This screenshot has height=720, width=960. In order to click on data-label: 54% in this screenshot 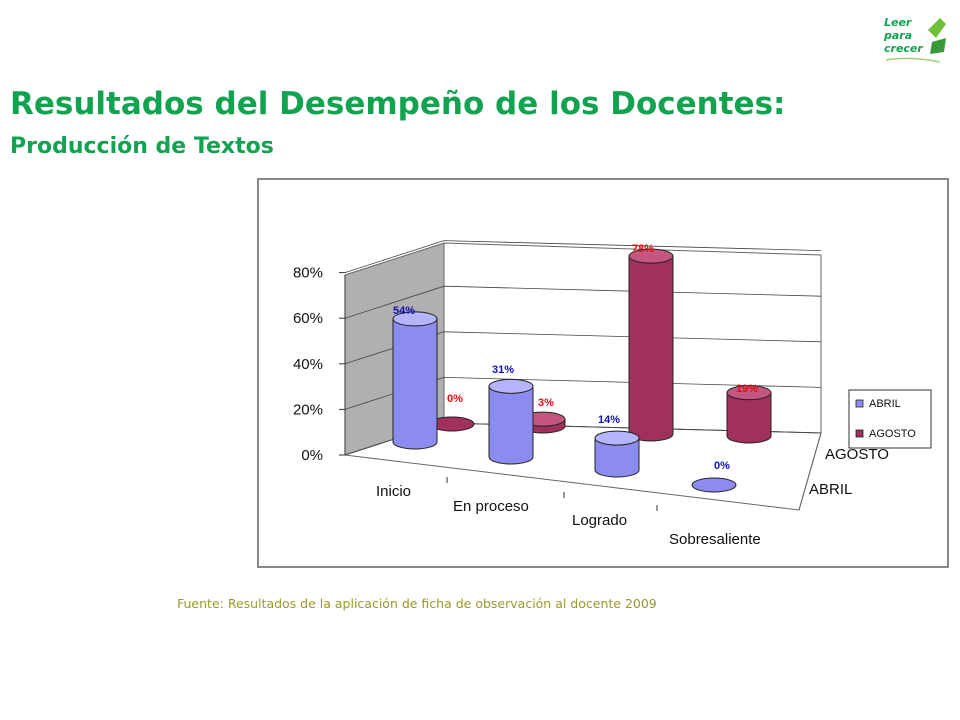, I will do `click(404, 311)`.